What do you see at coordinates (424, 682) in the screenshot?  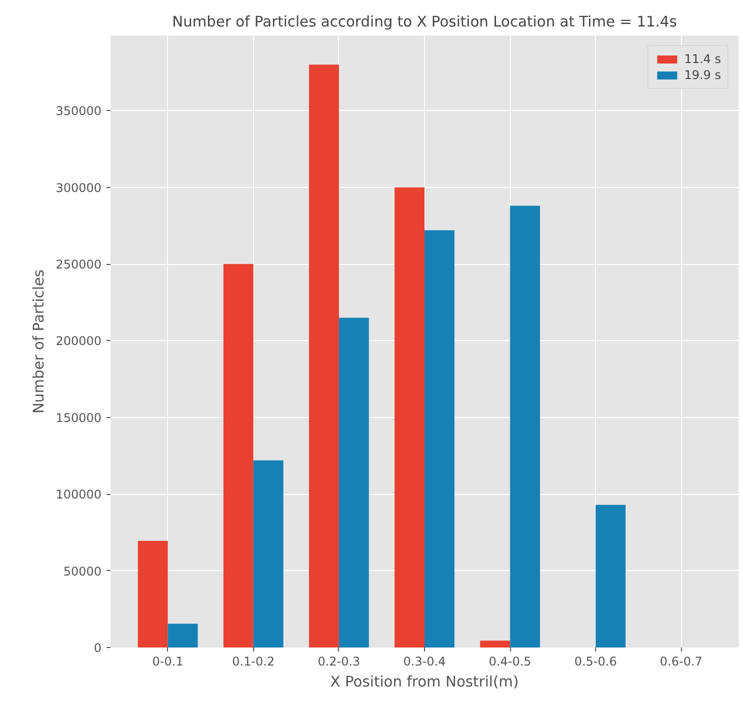 I see `x-axis-title: X Position from Nostril(m)` at bounding box center [424, 682].